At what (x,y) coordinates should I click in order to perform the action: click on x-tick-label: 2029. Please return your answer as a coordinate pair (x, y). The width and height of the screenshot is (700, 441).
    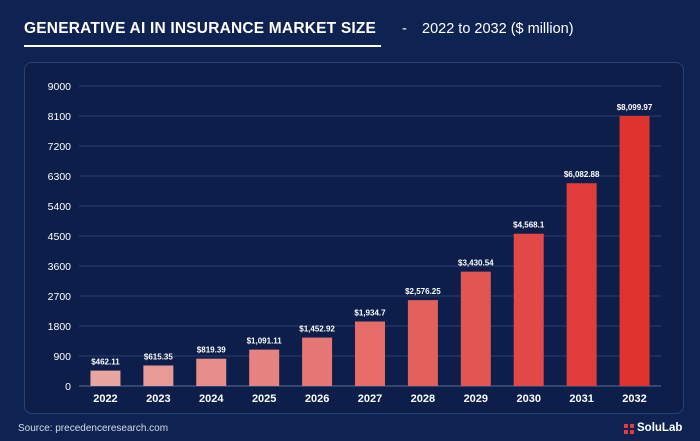
    Looking at the image, I should click on (476, 399).